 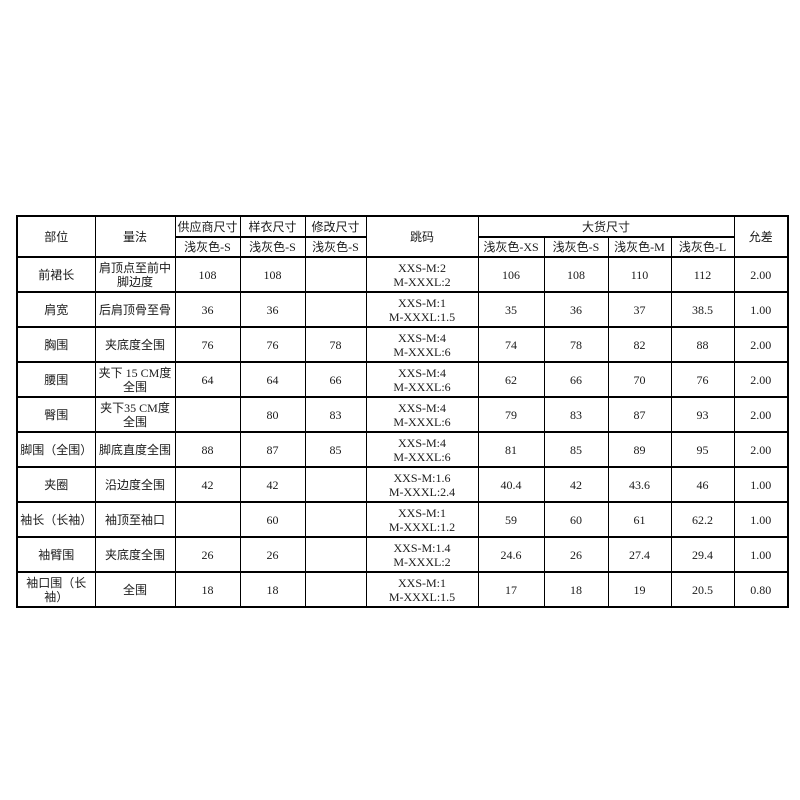 I want to click on cell-part: 脚围（全围）, so click(x=56, y=449).